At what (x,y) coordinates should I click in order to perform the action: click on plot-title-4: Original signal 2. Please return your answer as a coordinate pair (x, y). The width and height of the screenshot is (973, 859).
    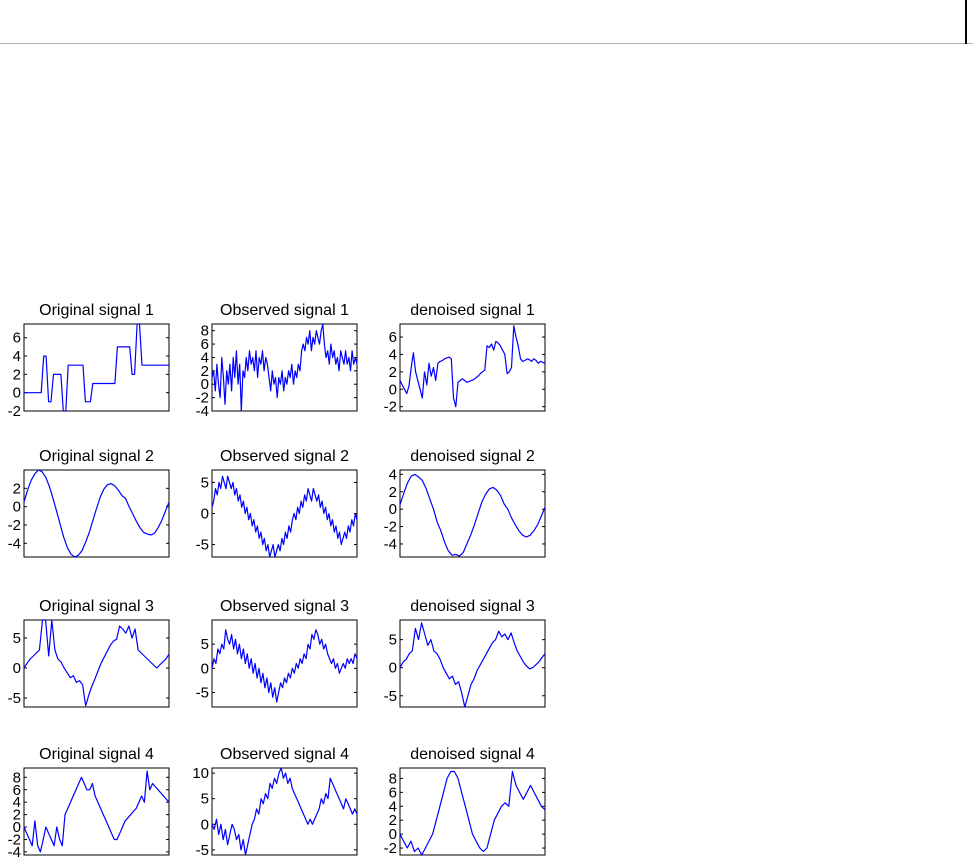
    Looking at the image, I should click on (96, 456).